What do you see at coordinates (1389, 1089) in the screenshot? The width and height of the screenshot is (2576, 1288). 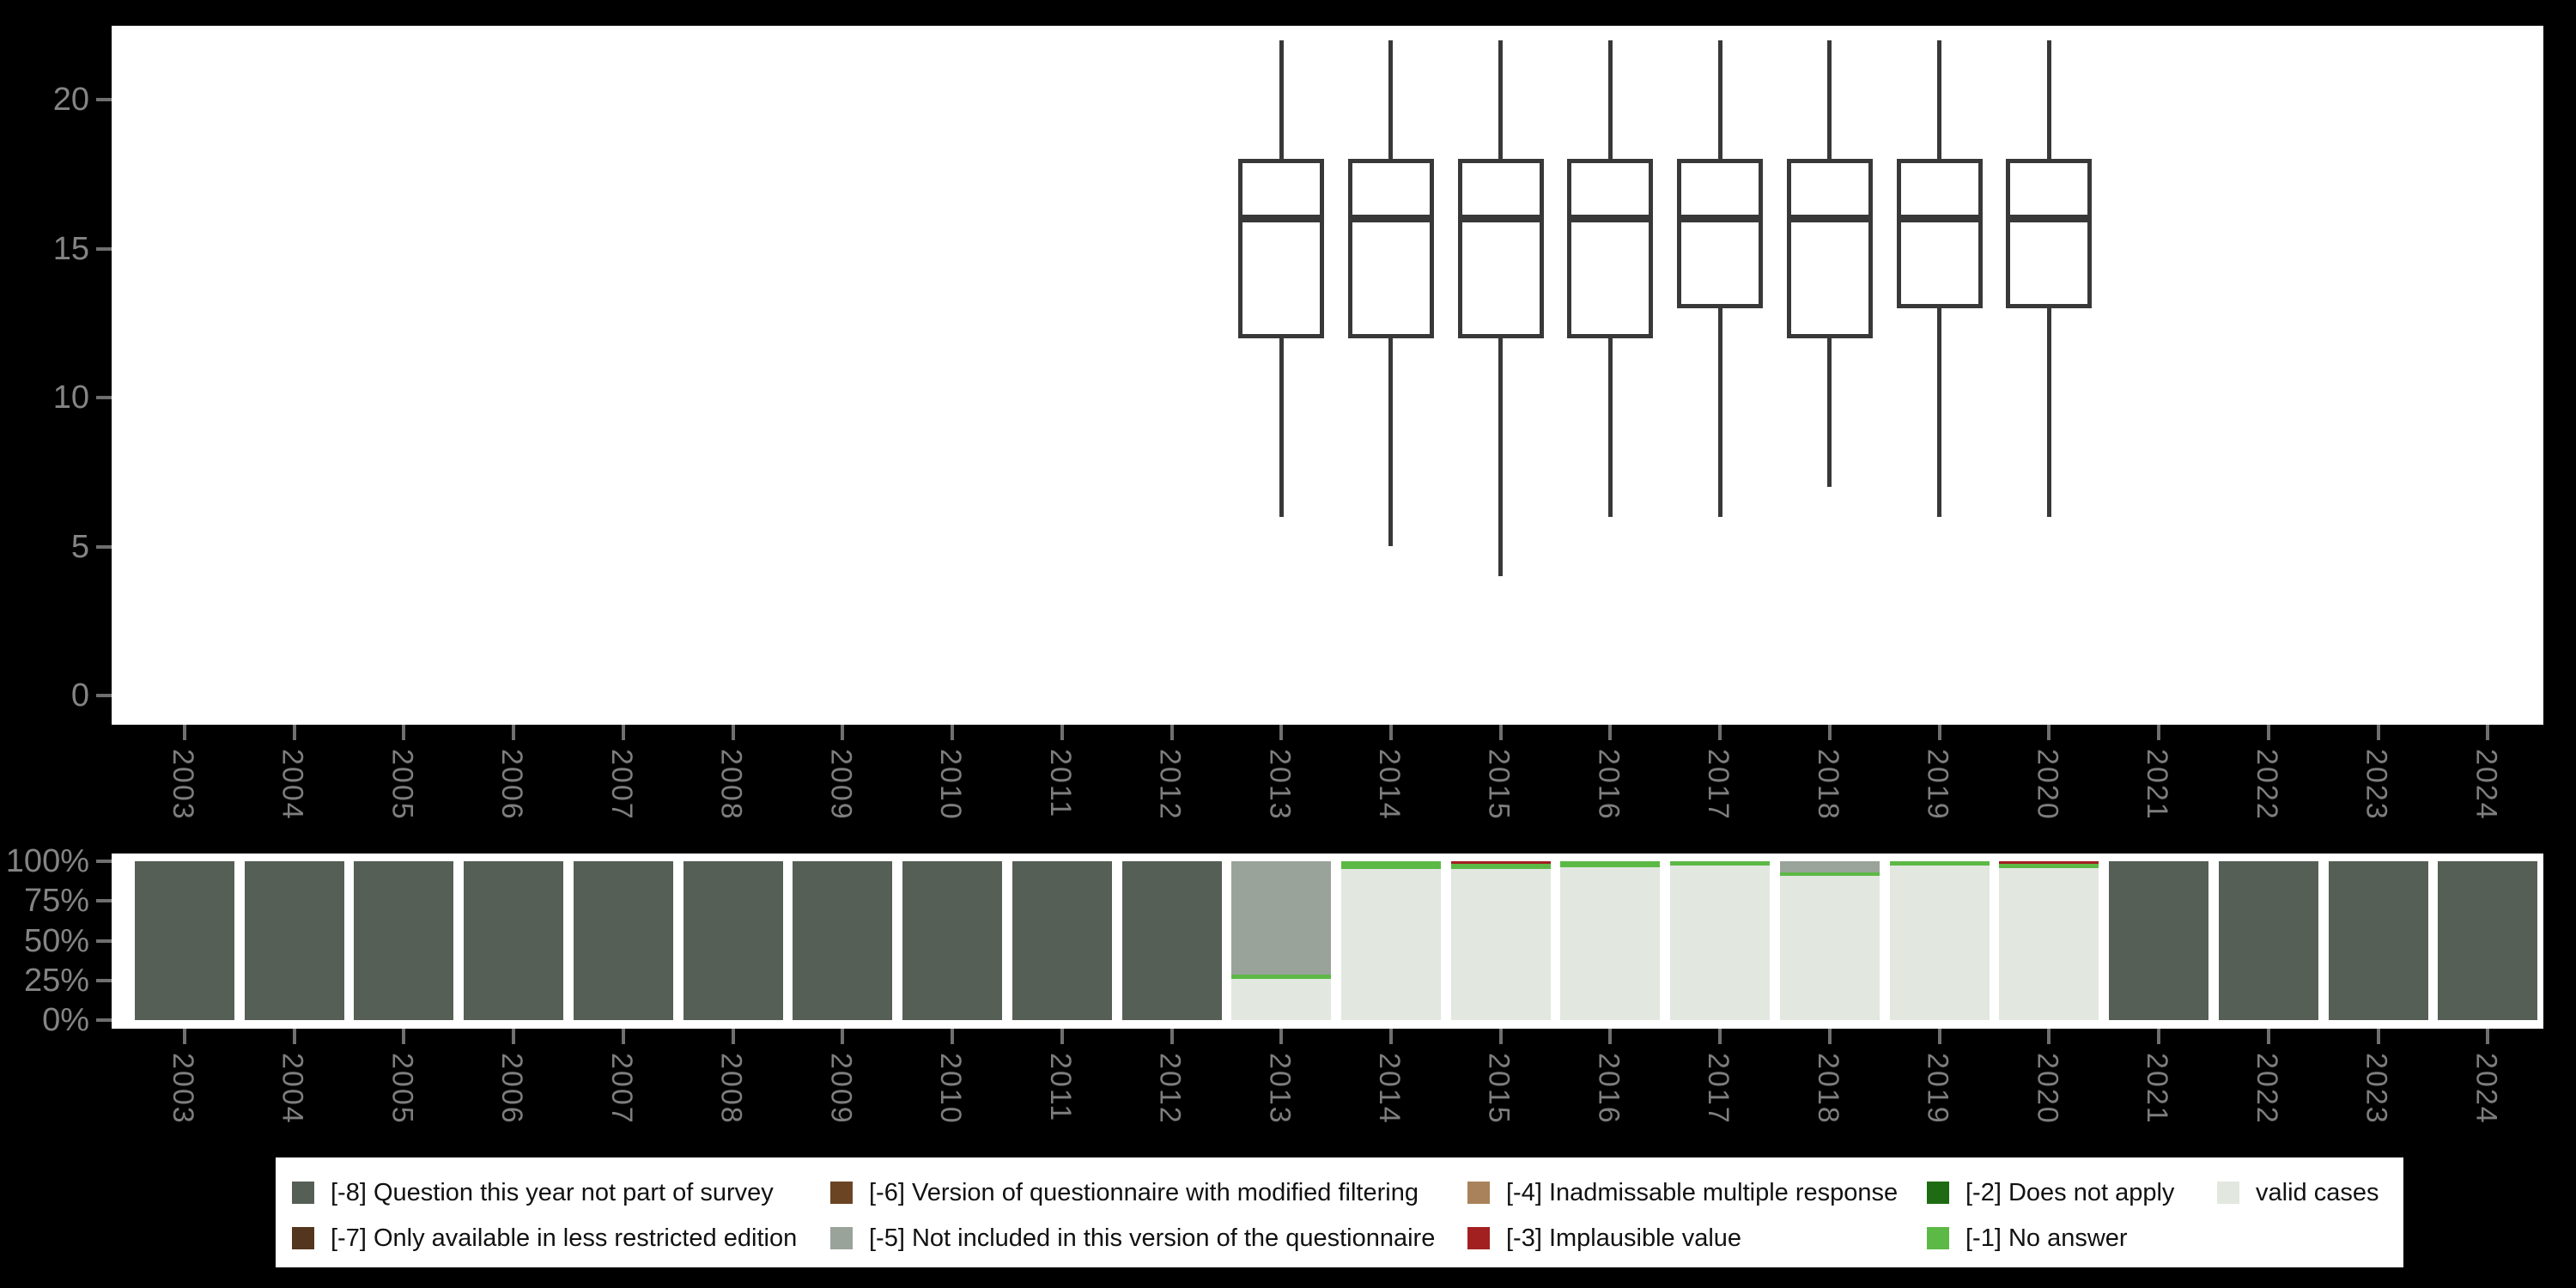 I see `stacked-bar-x-year-label: 2014` at bounding box center [1389, 1089].